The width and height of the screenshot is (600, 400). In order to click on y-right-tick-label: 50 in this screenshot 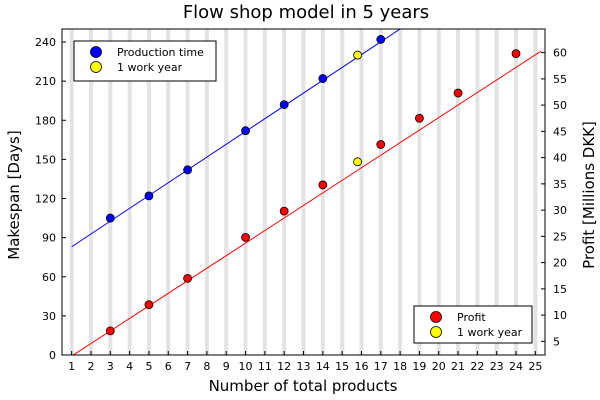, I will do `click(560, 105)`.